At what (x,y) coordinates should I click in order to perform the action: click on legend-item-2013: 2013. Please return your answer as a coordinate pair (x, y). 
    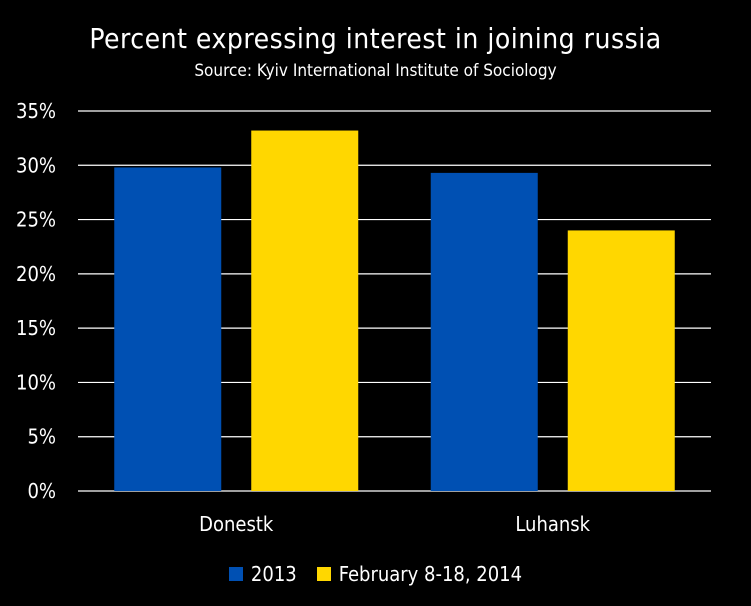
    Looking at the image, I should click on (262, 574).